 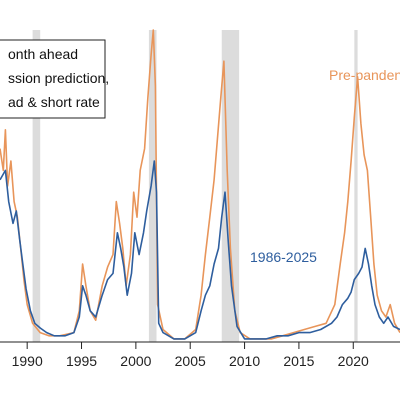 What do you see at coordinates (27, 361) in the screenshot?
I see `x-tick-label-1990: 1990` at bounding box center [27, 361].